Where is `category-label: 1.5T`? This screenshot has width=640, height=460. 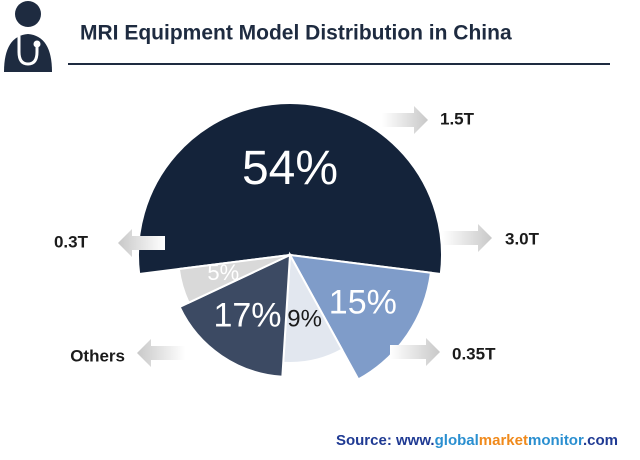 category-label: 1.5T is located at coordinates (457, 118).